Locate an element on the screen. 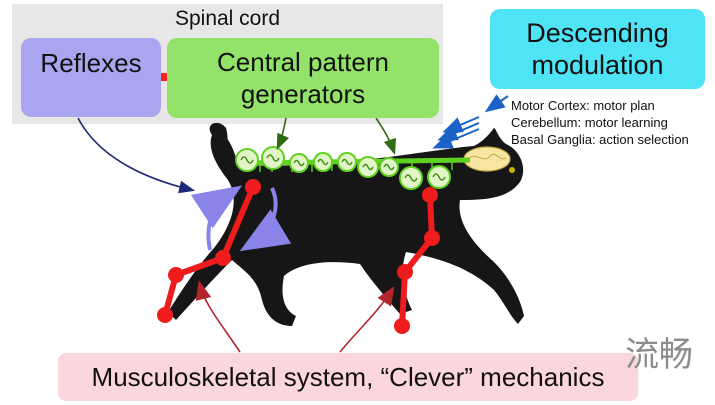 The height and width of the screenshot is (405, 715). reflexes-box: Reflexes is located at coordinates (91, 77).